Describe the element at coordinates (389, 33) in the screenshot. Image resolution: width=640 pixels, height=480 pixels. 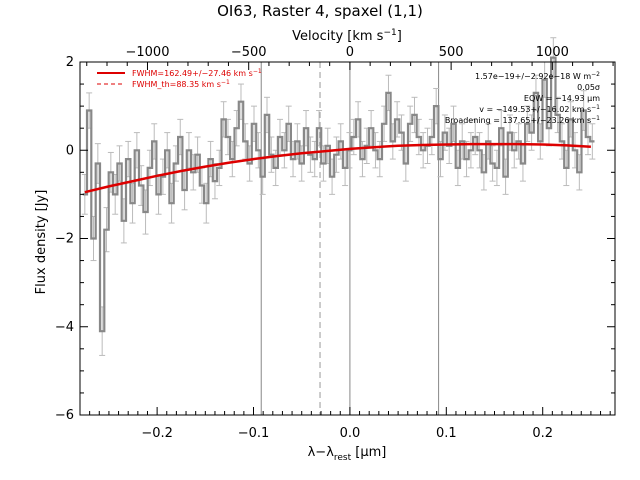
I see `top-axis-label-exponent: −1` at that location.